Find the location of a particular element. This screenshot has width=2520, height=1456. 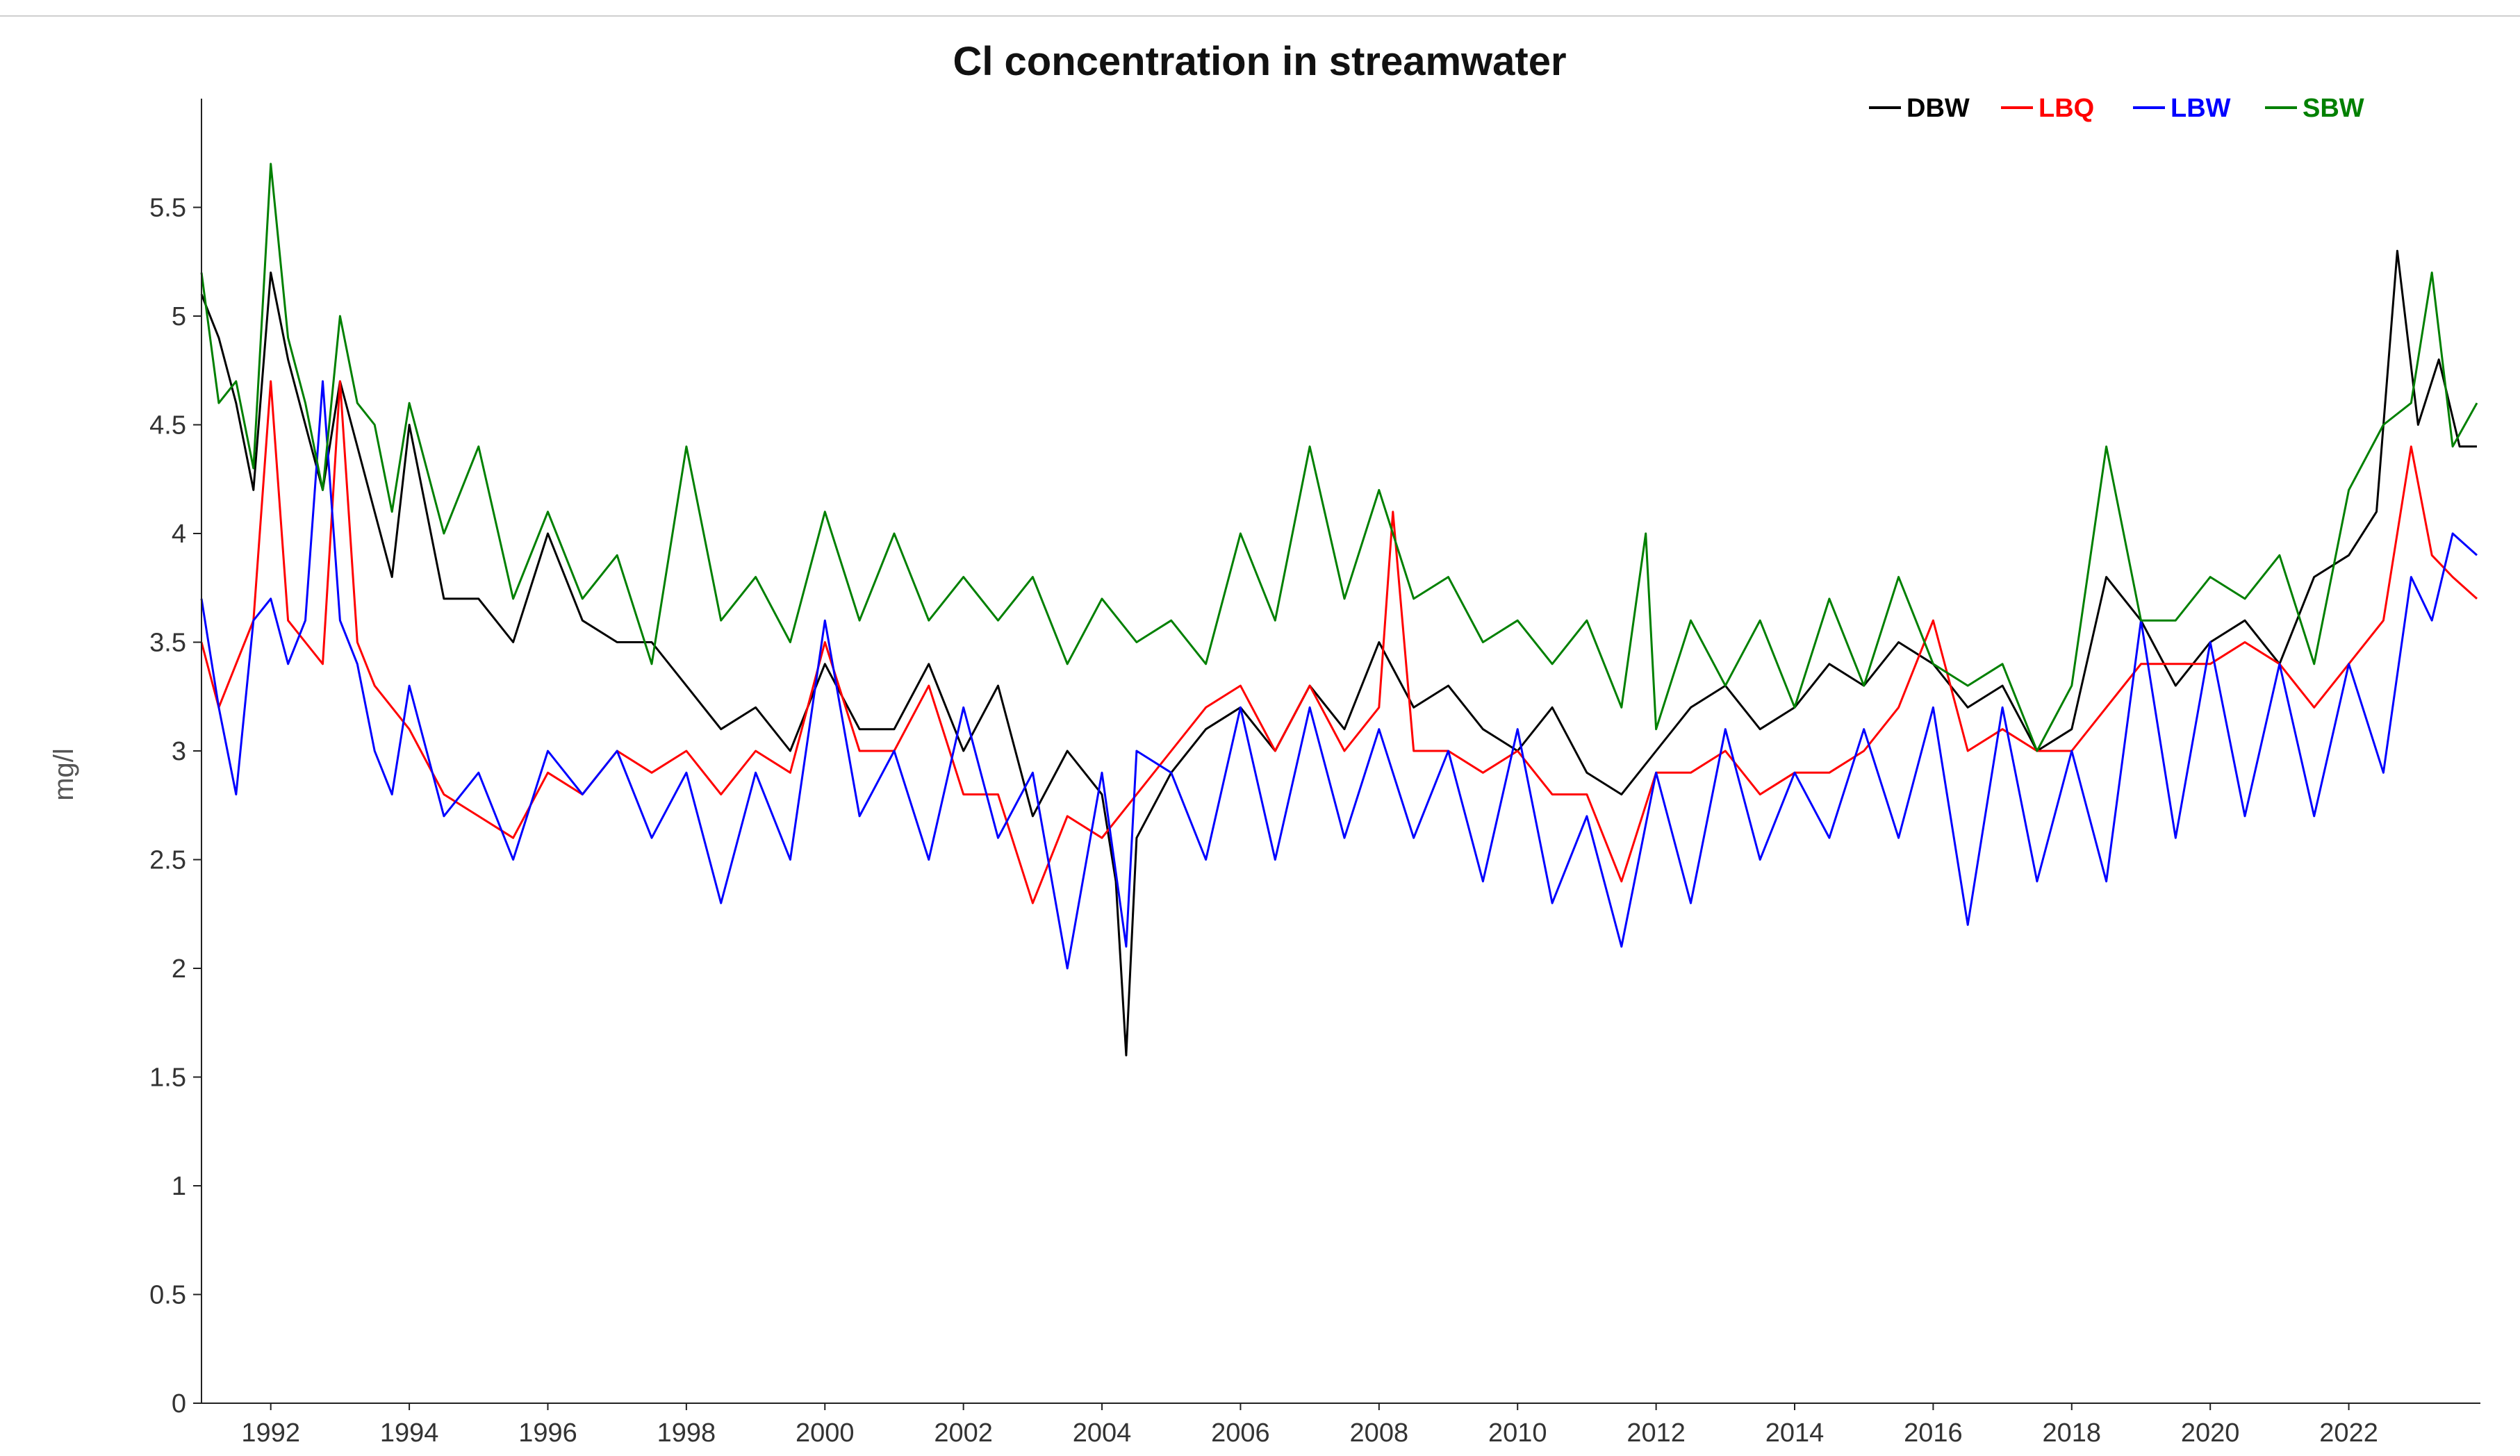

top-divider-line is located at coordinates (1260, 16).